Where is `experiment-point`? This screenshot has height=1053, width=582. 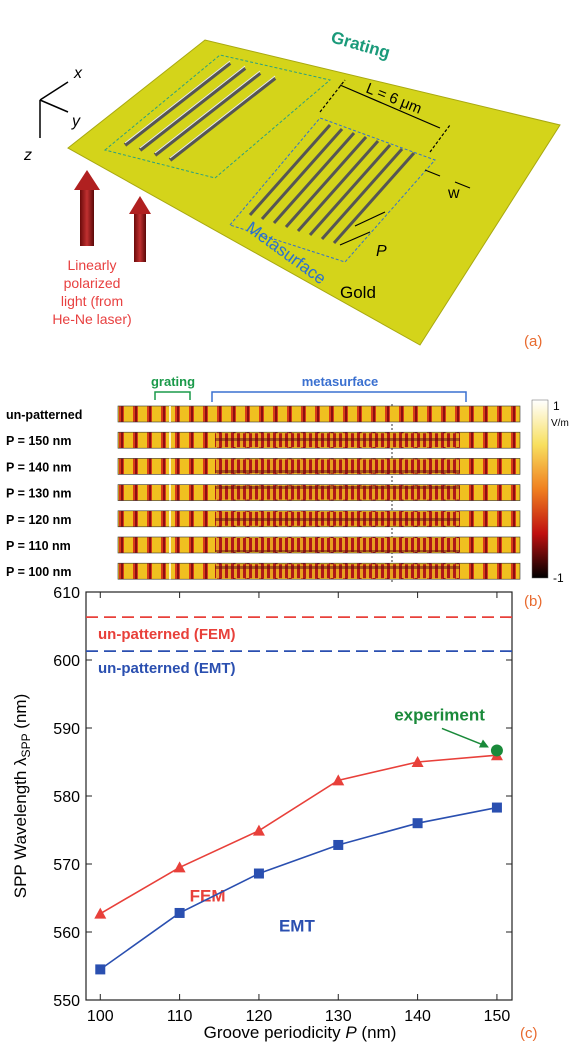
experiment-point is located at coordinates (496, 750).